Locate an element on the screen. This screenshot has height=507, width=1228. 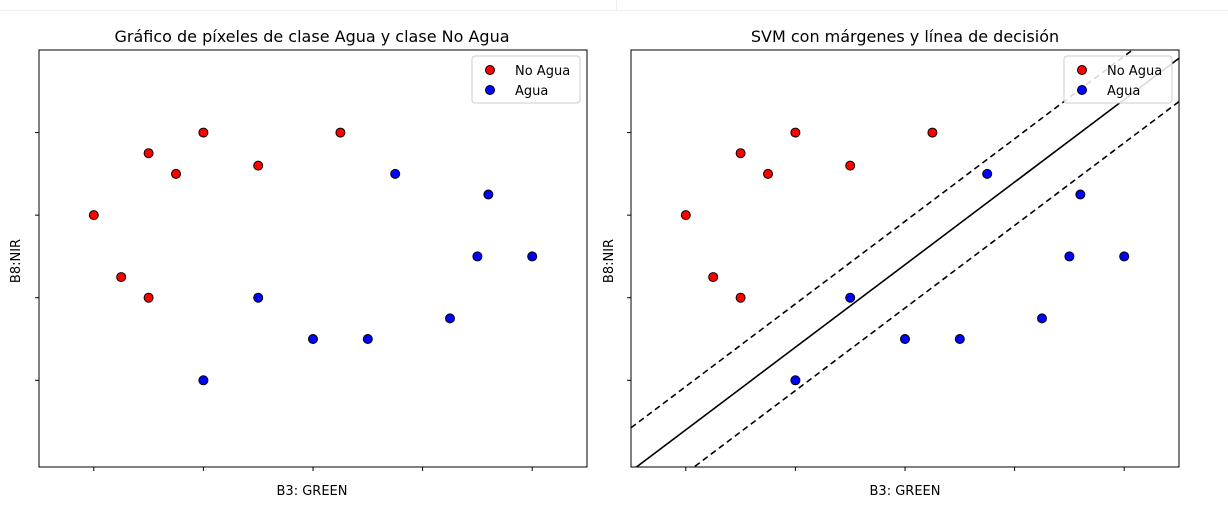
x-axis-label-left: B3: GREEN is located at coordinates (312, 491).